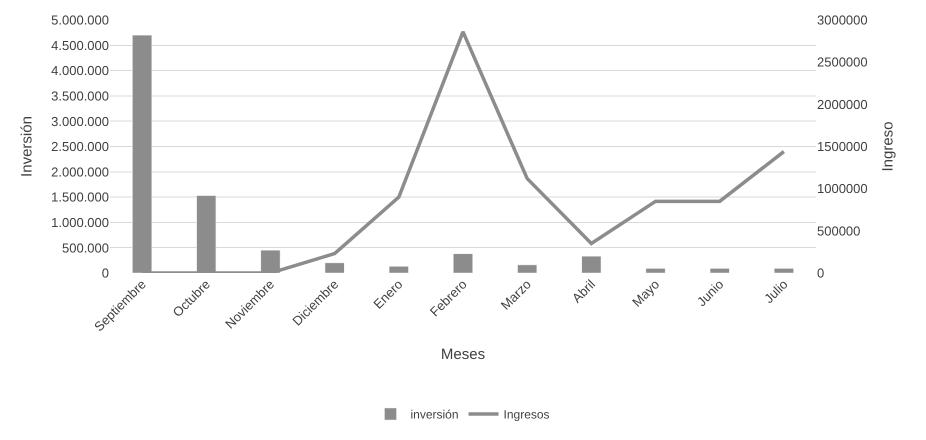 This screenshot has width=926, height=440. Describe the element at coordinates (527, 415) in the screenshot. I see `legend-label: Ingresos` at that location.